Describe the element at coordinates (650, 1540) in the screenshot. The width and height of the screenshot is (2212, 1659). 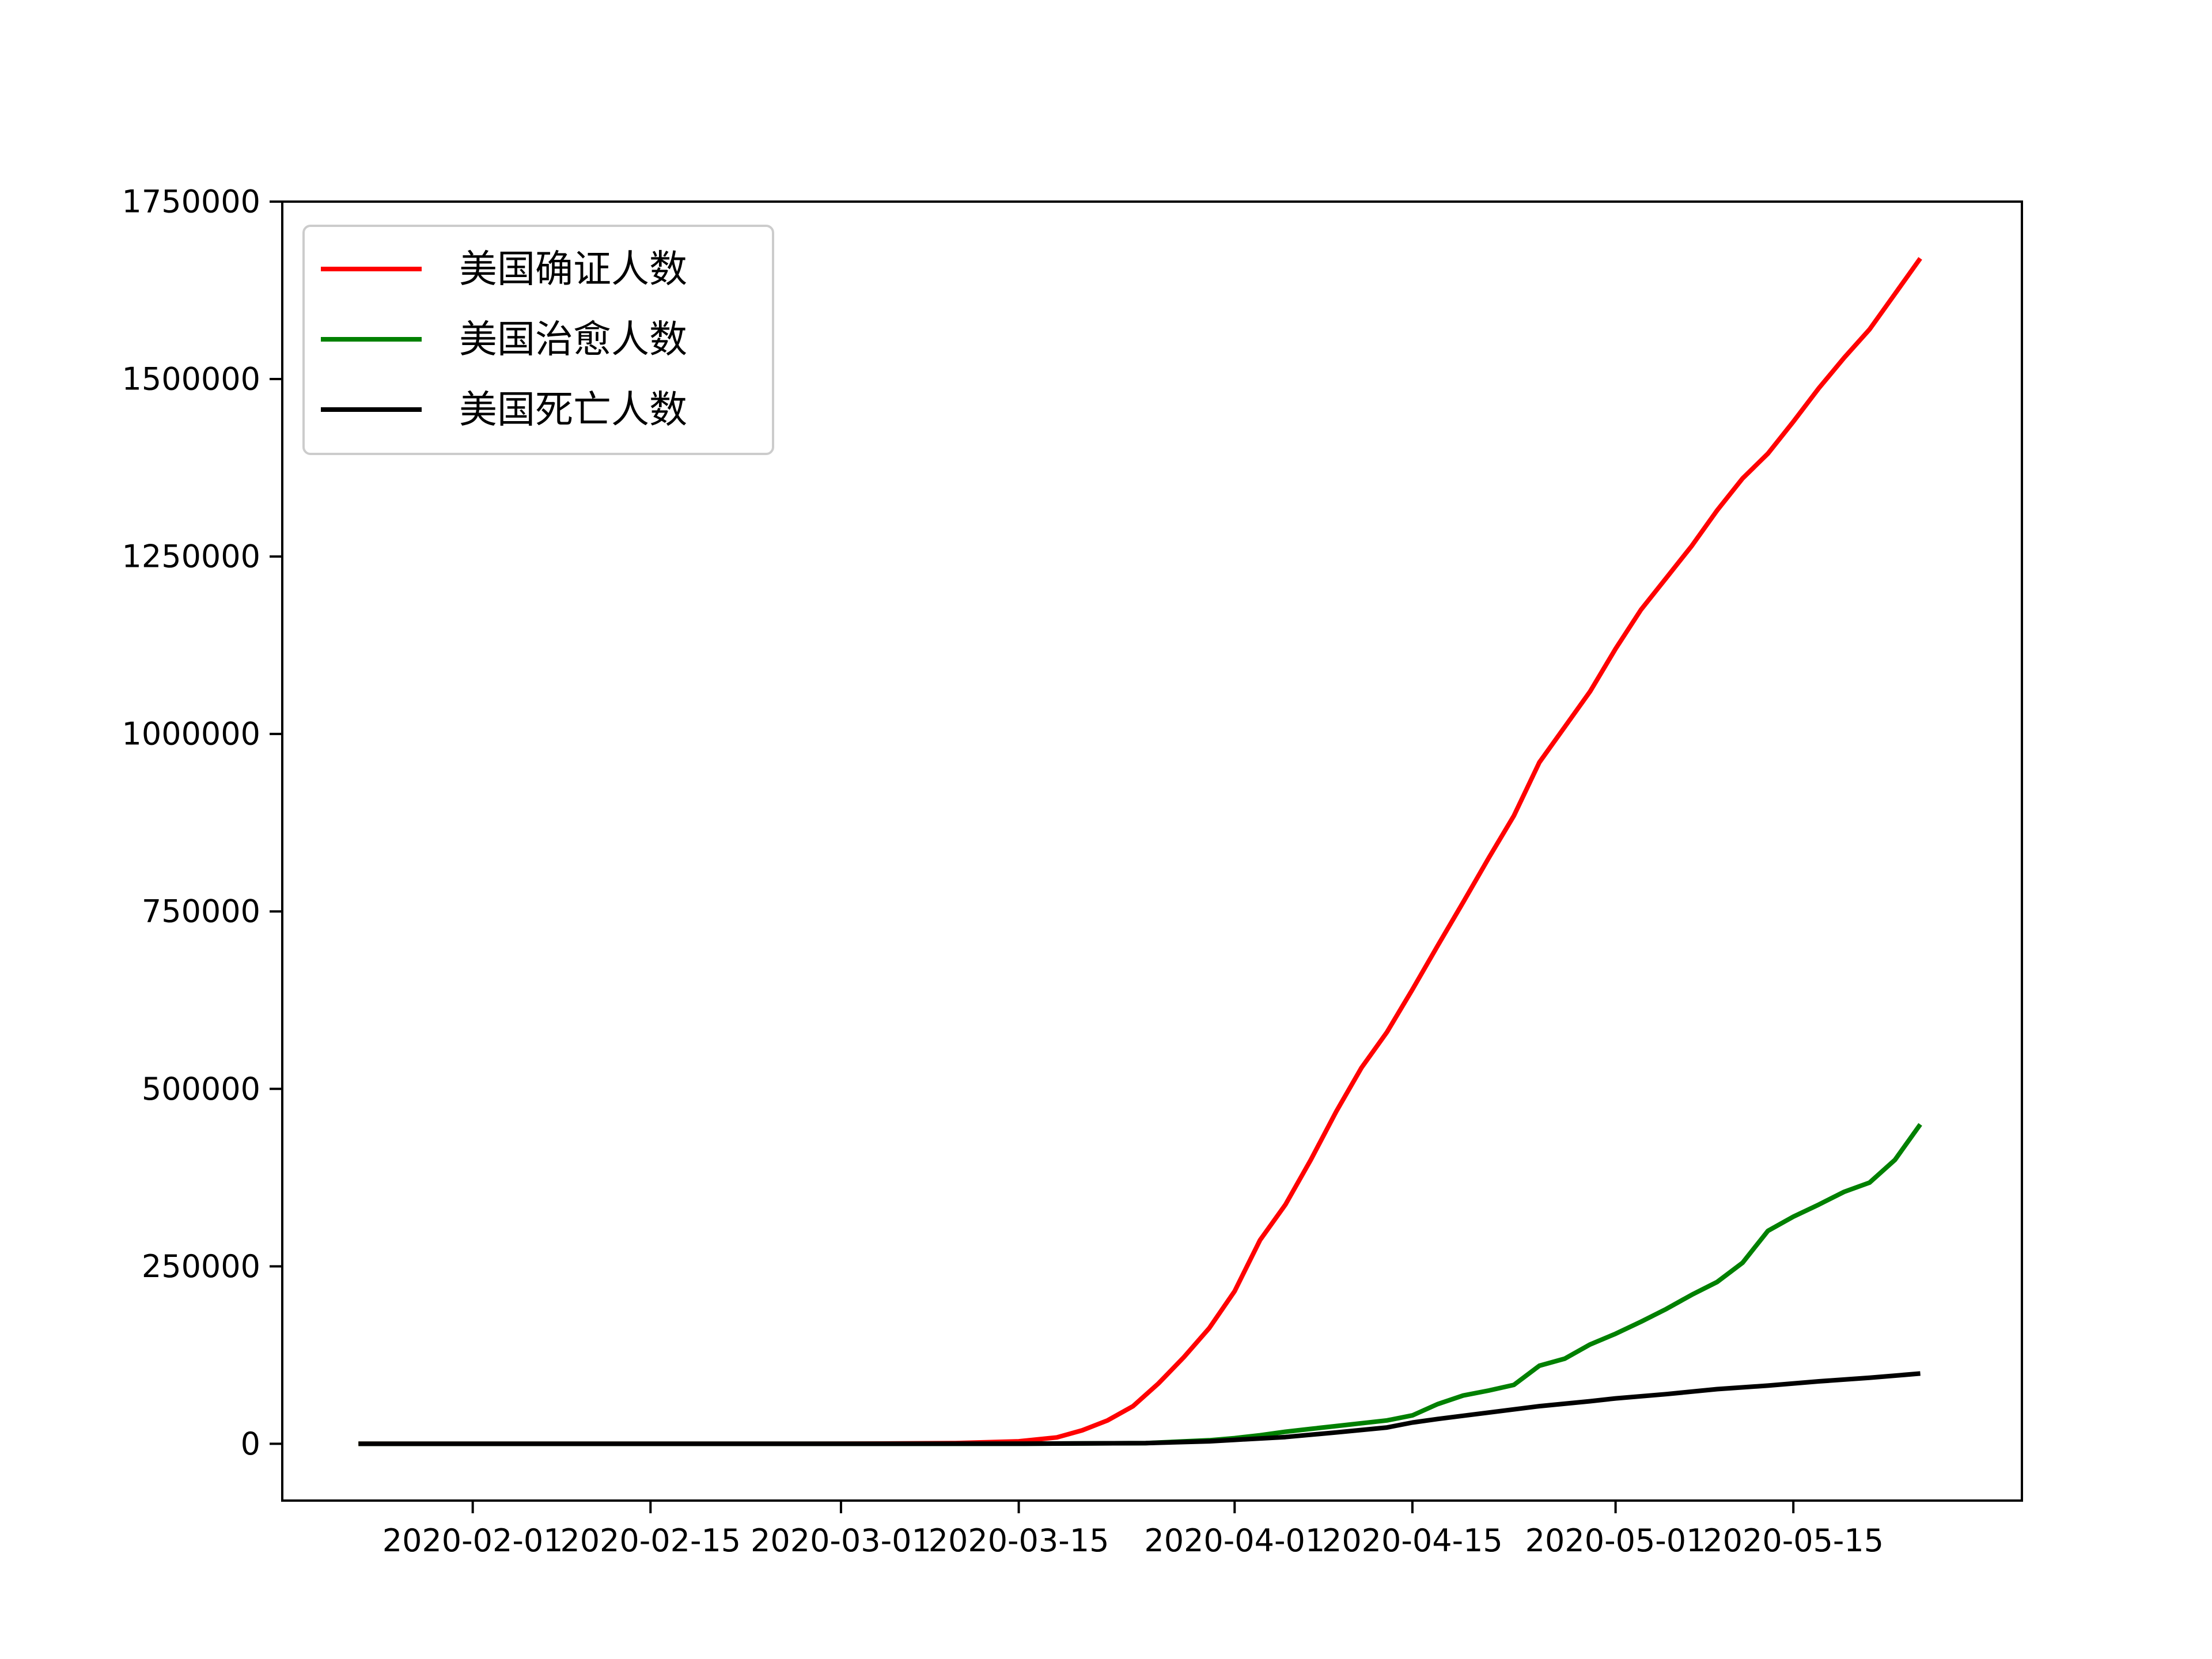
I see `x-tick-label: 2020-02-15` at that location.